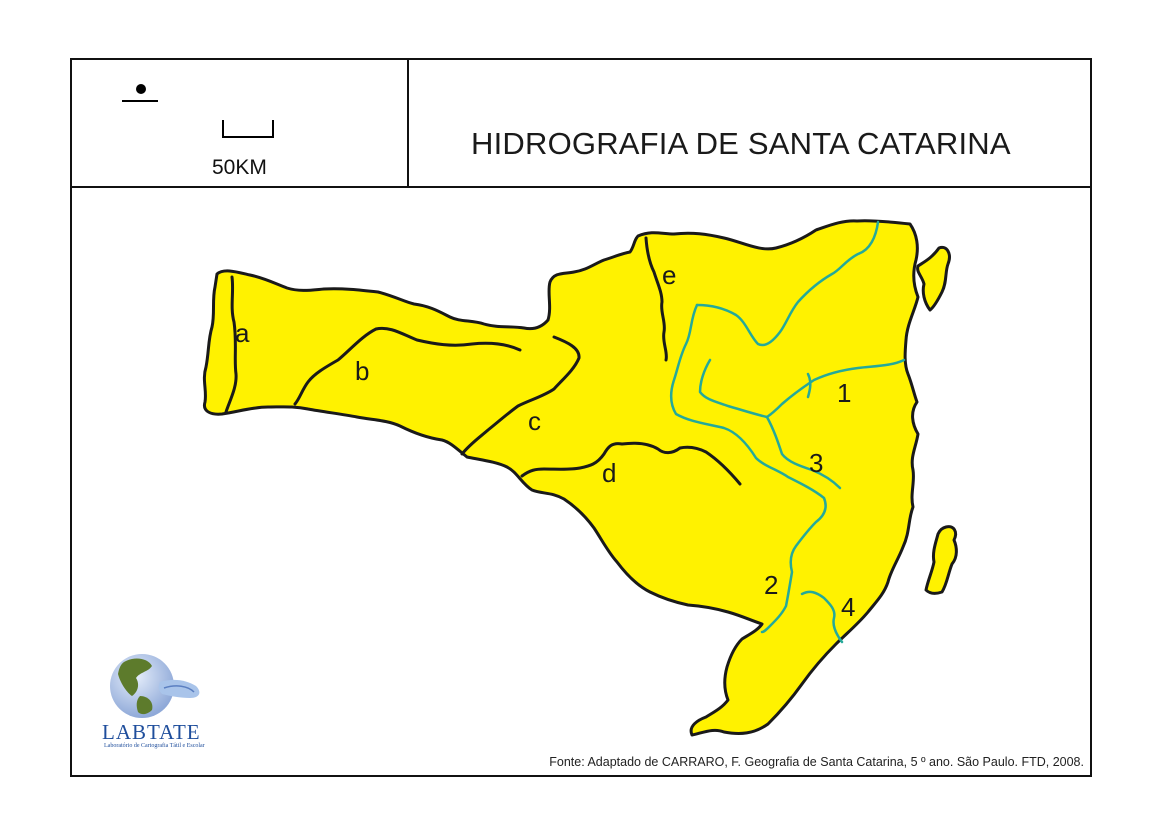 Image resolution: width=1169 pixels, height=826 pixels. Describe the element at coordinates (155, 686) in the screenshot. I see `globe-hand-icon` at that location.